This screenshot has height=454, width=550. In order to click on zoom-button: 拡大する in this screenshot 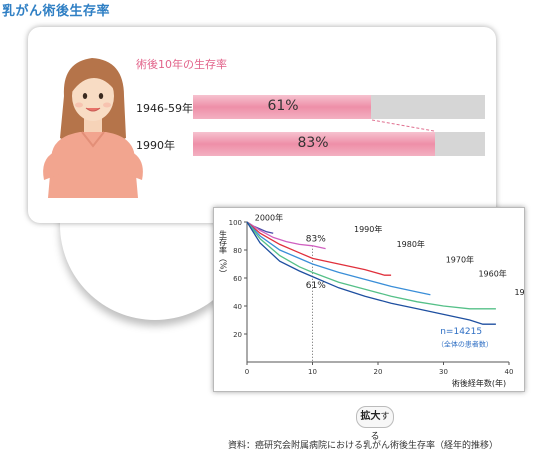, I will do `click(375, 424)`.